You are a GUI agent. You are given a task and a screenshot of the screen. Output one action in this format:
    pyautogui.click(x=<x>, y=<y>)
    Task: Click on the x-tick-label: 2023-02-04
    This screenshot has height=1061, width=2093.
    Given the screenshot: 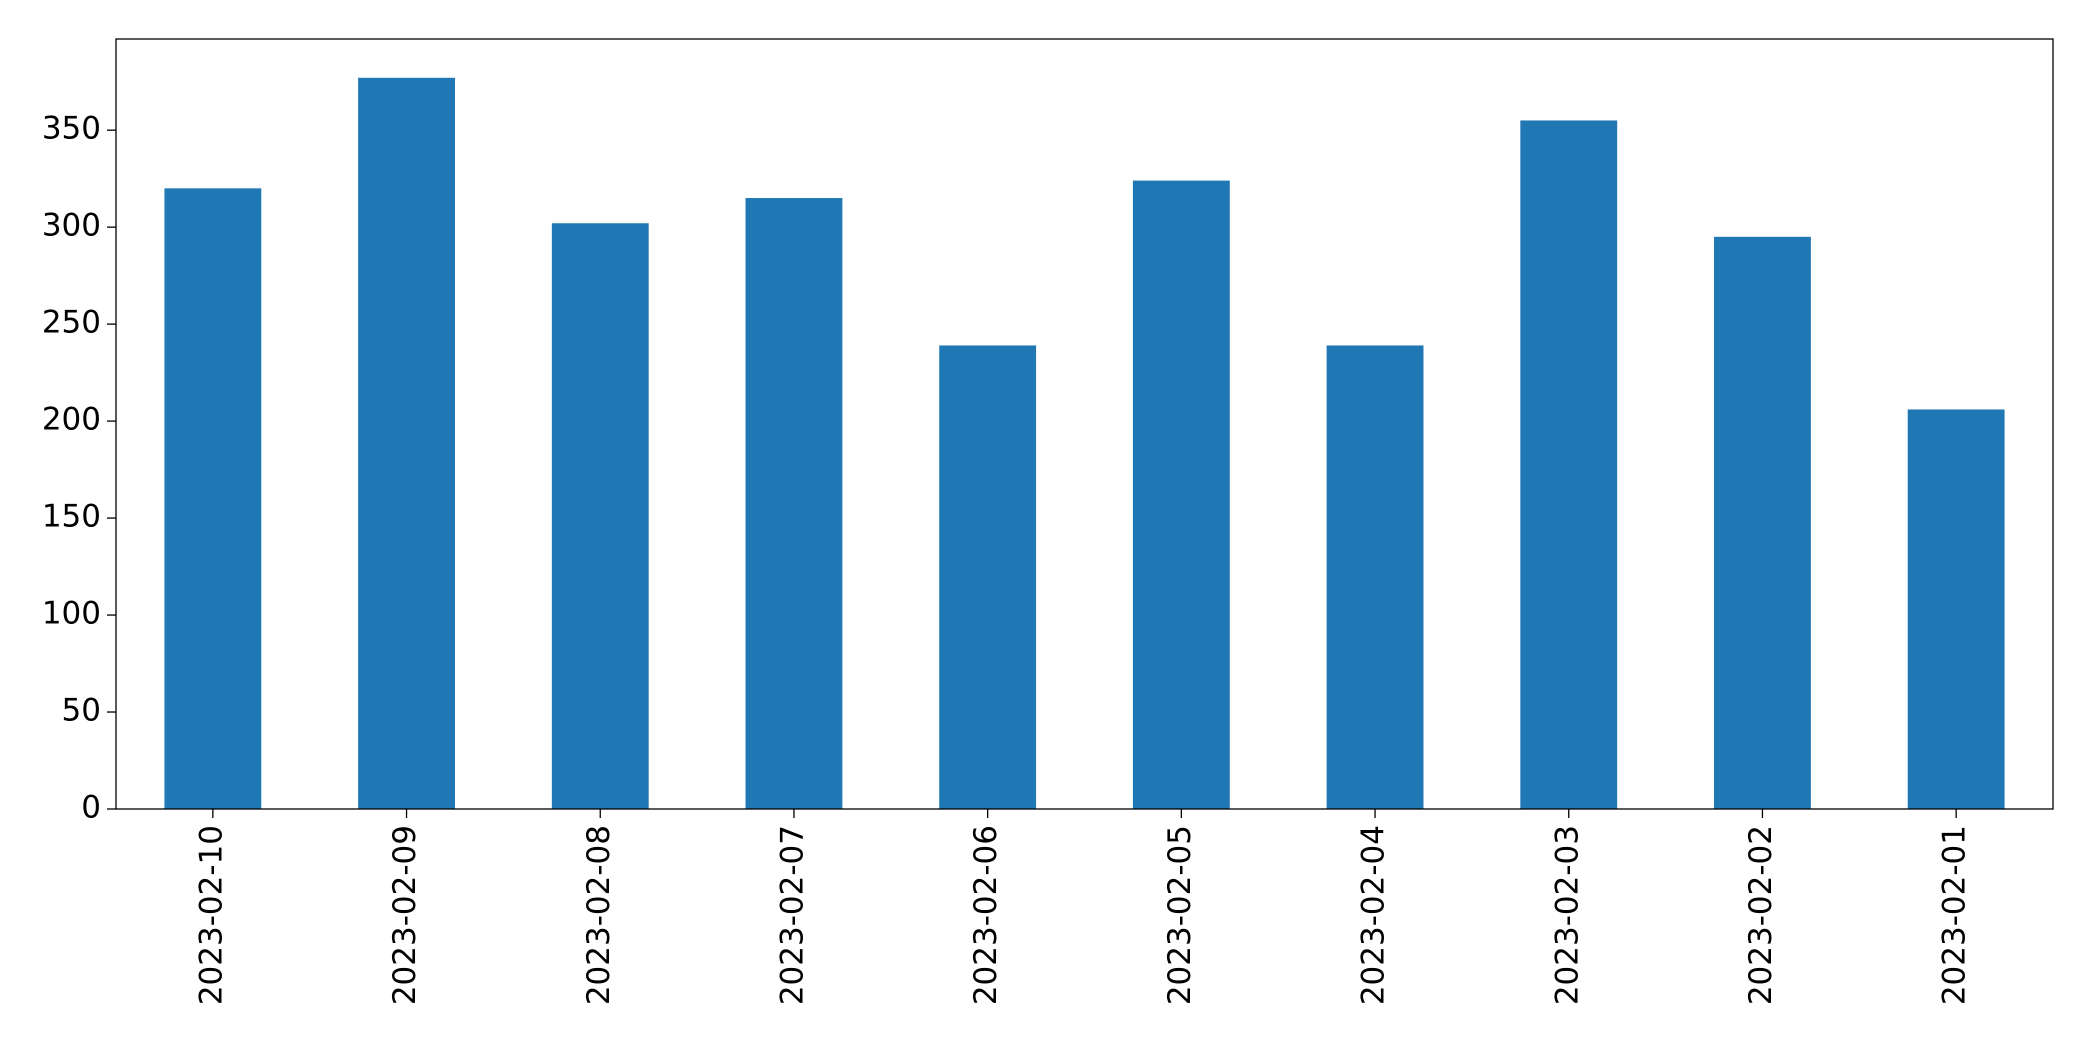 What is the action you would take?
    pyautogui.click(x=1374, y=915)
    